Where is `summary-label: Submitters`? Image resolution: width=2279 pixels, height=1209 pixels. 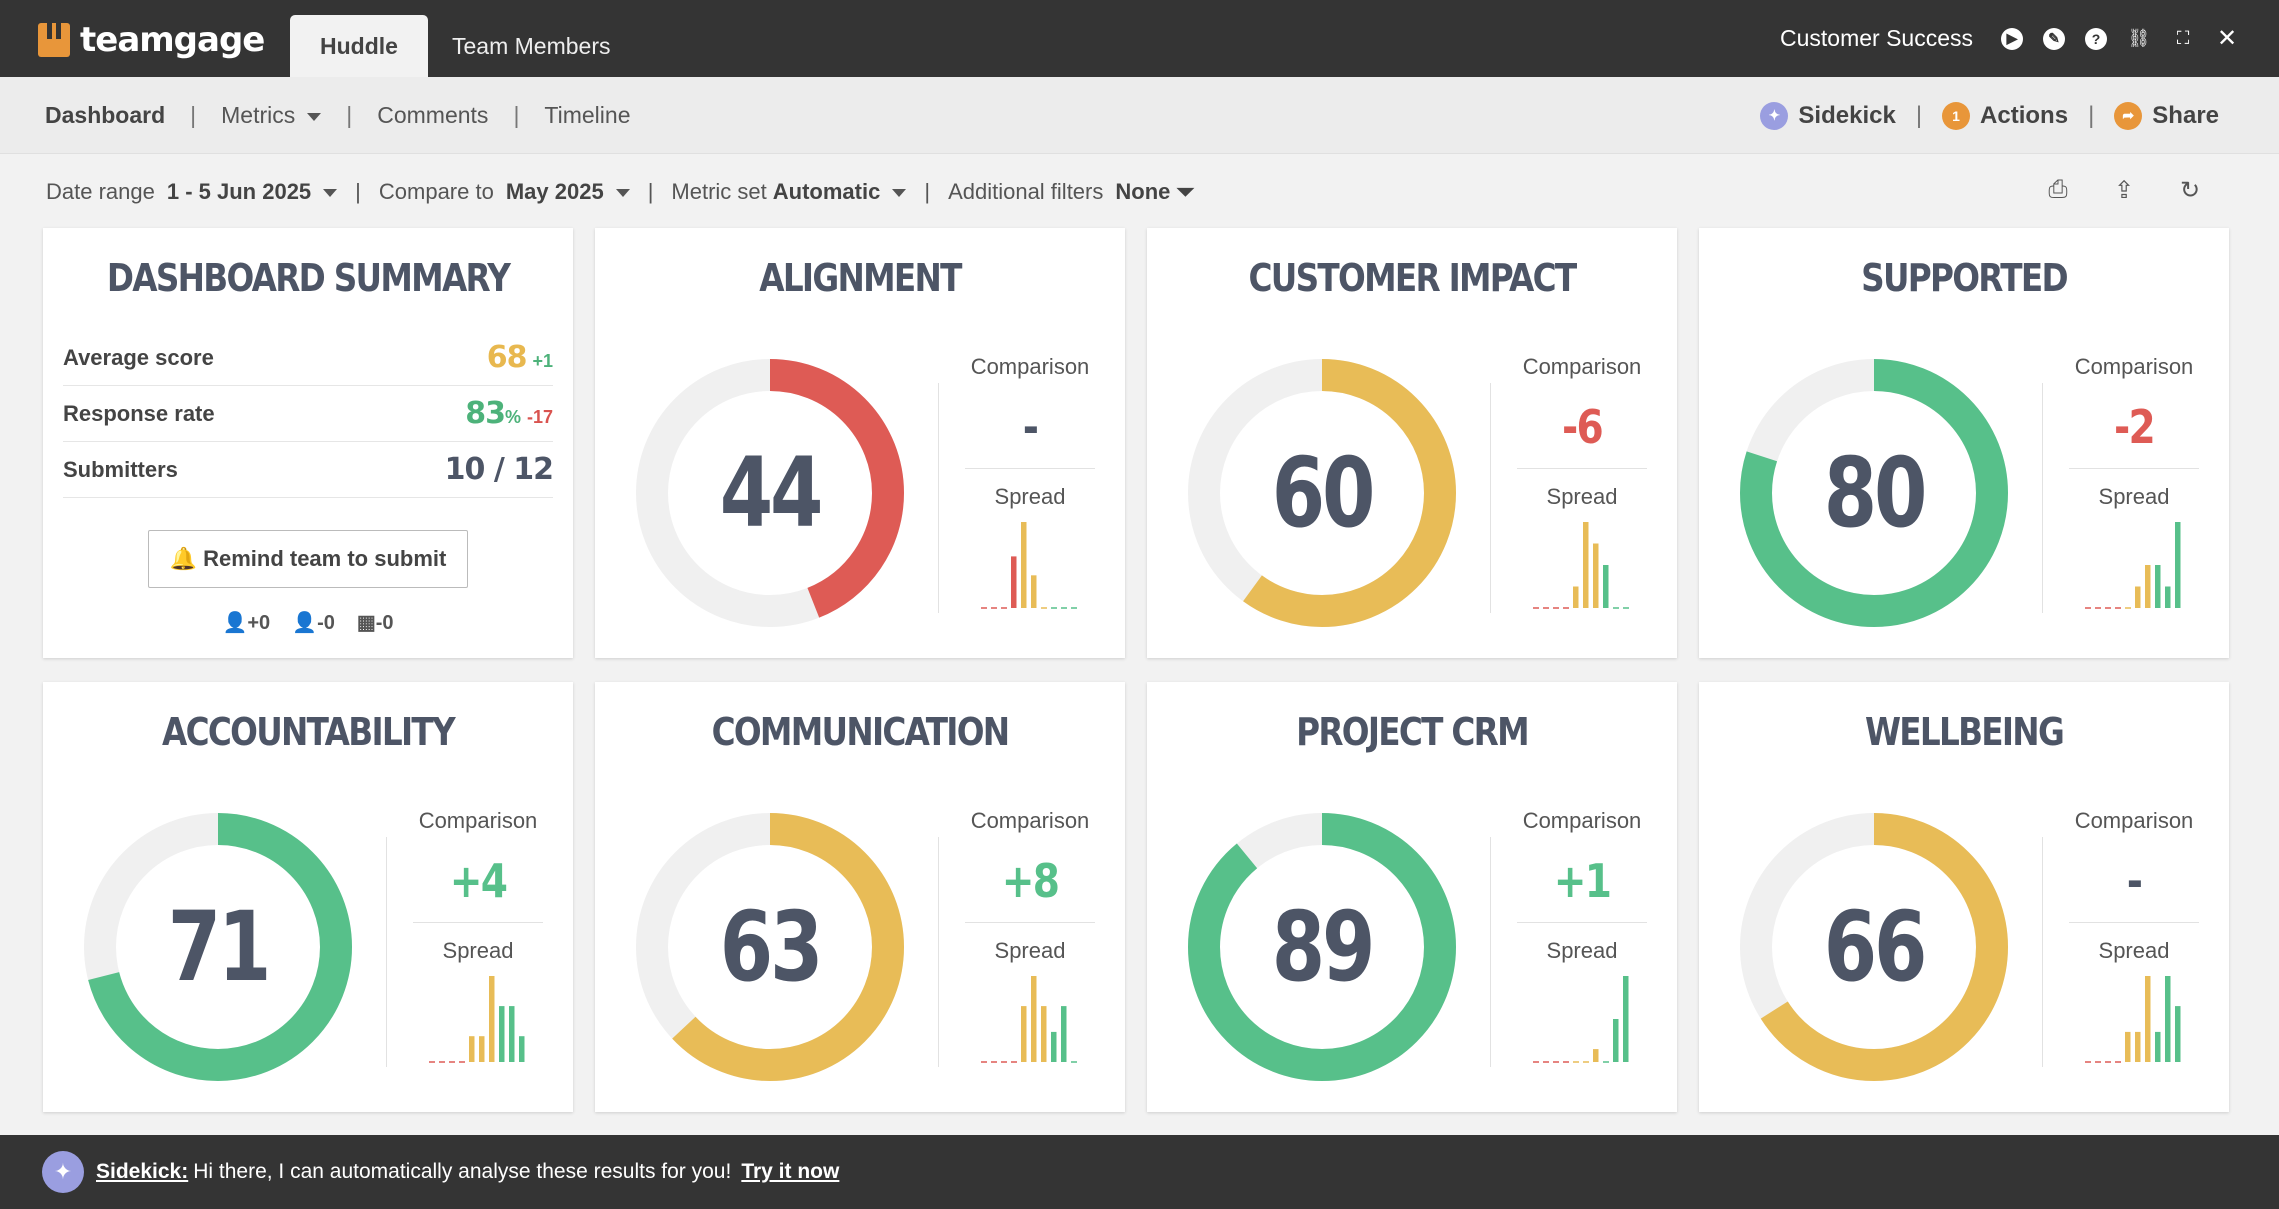
summary-label: Submitters is located at coordinates (120, 469).